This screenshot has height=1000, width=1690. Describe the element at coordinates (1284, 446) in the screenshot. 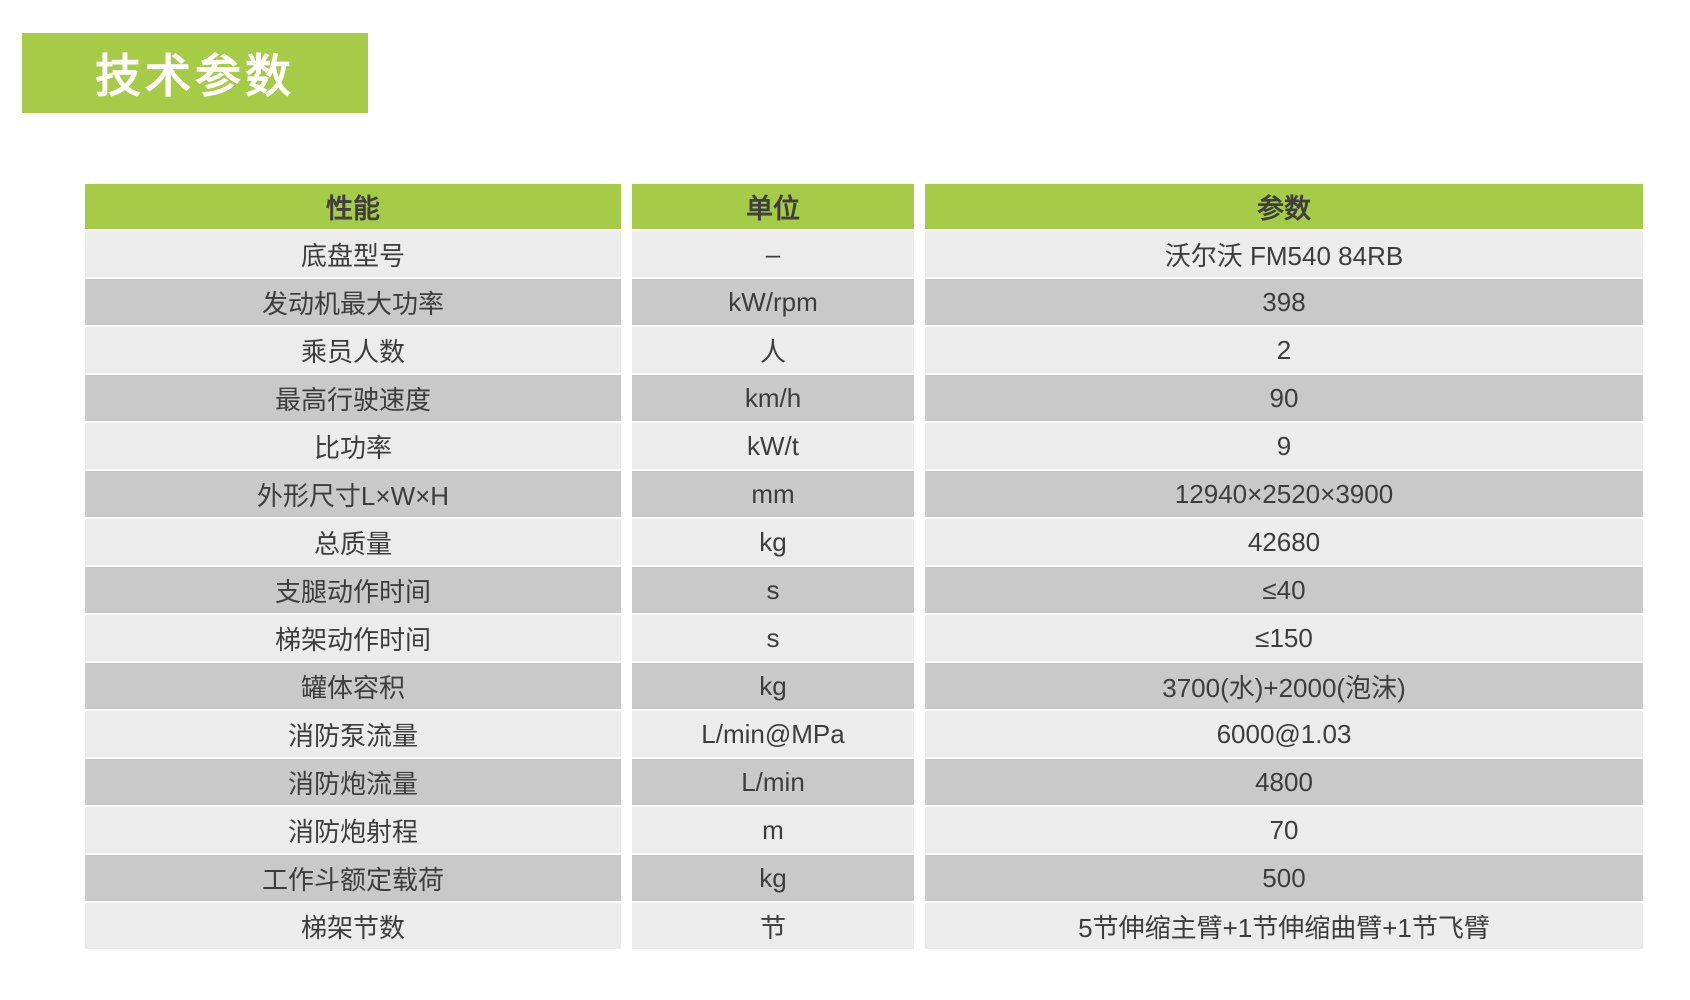

I see `row-value: 9` at that location.